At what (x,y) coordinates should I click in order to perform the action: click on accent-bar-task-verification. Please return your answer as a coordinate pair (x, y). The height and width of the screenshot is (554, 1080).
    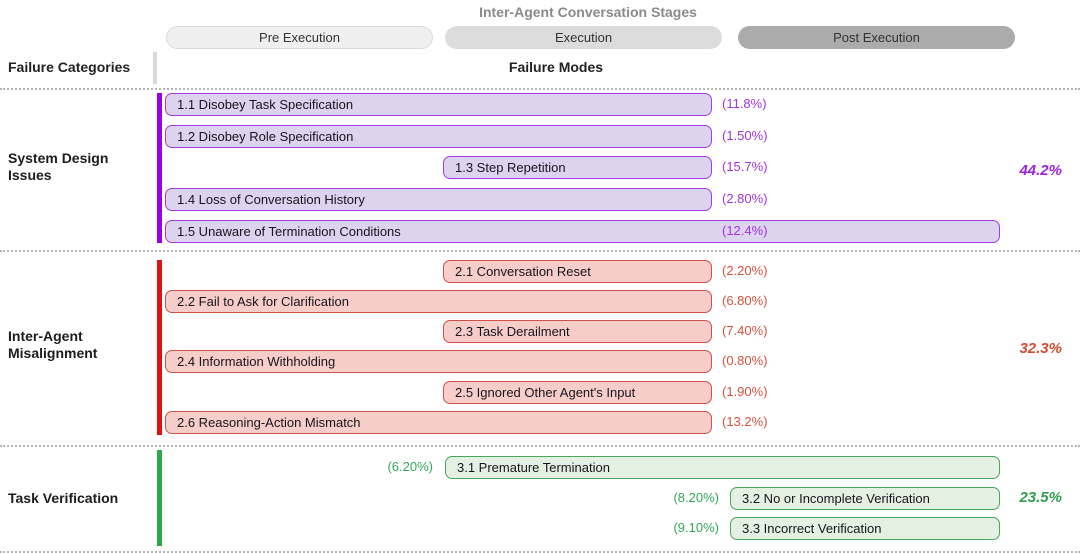
    Looking at the image, I should click on (159, 498).